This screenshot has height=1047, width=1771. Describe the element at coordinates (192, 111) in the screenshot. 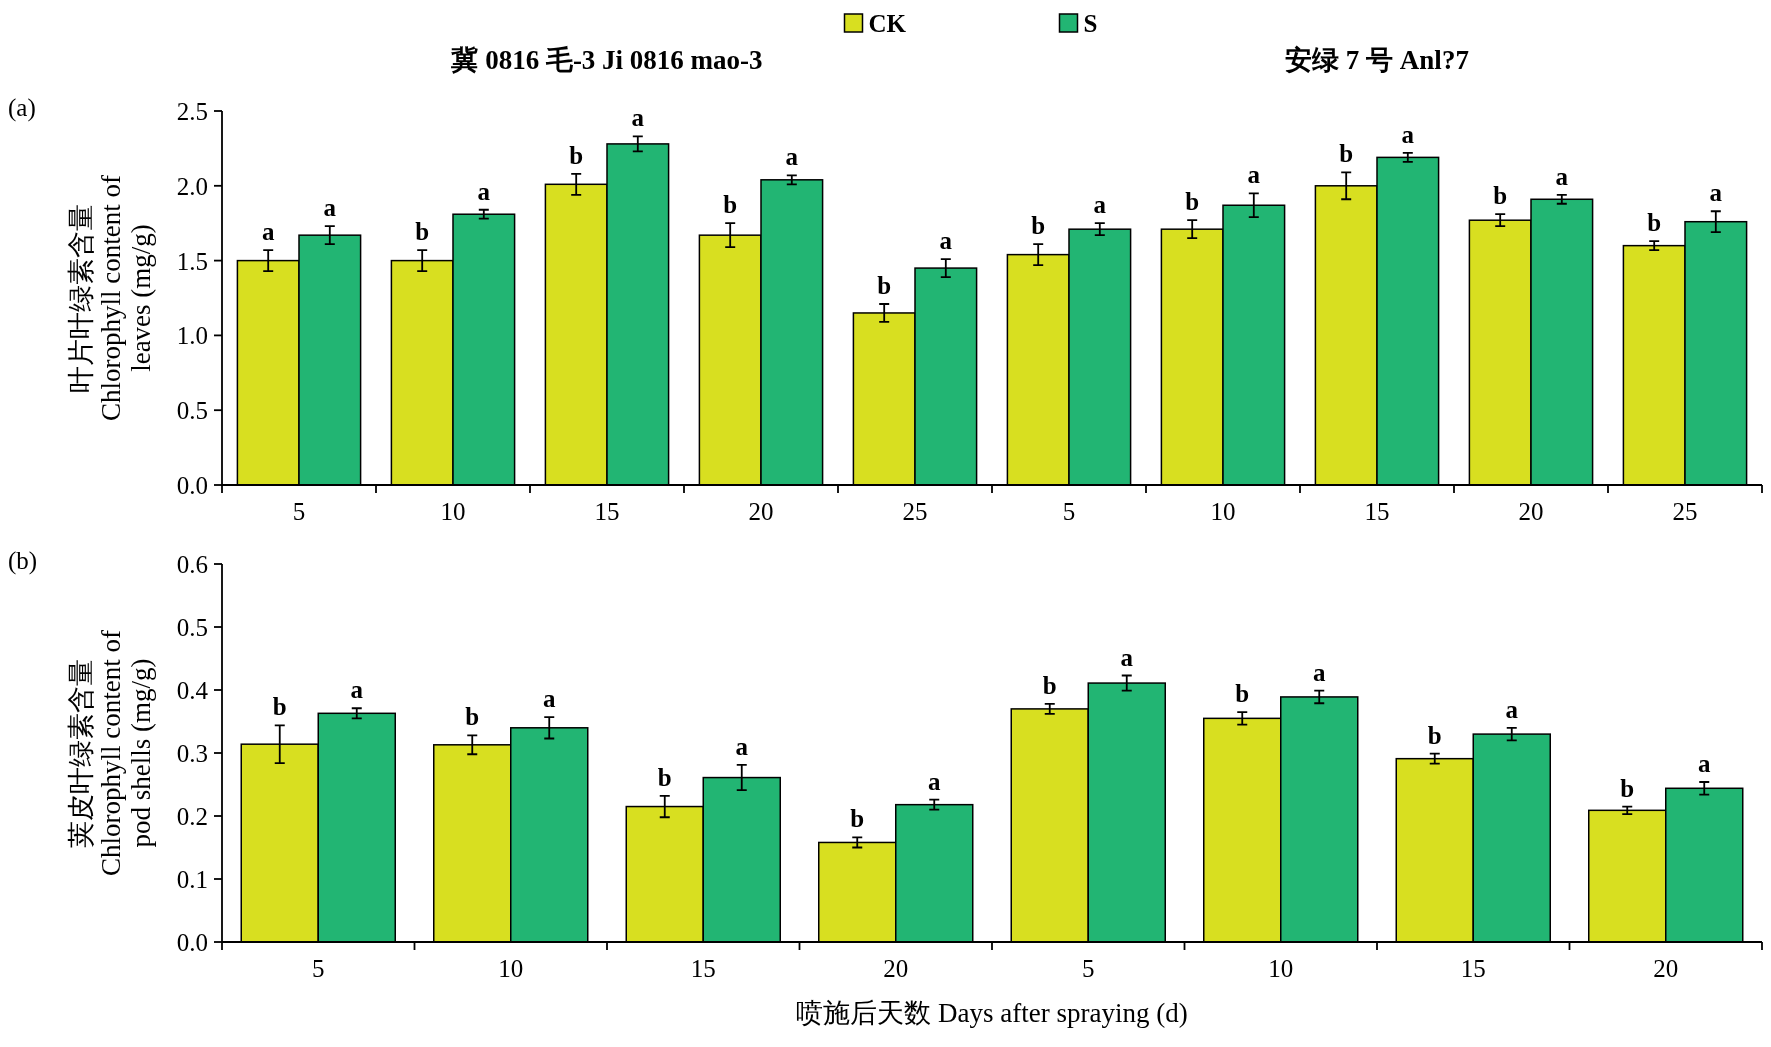

I see `y-tick-label: 2.5` at that location.